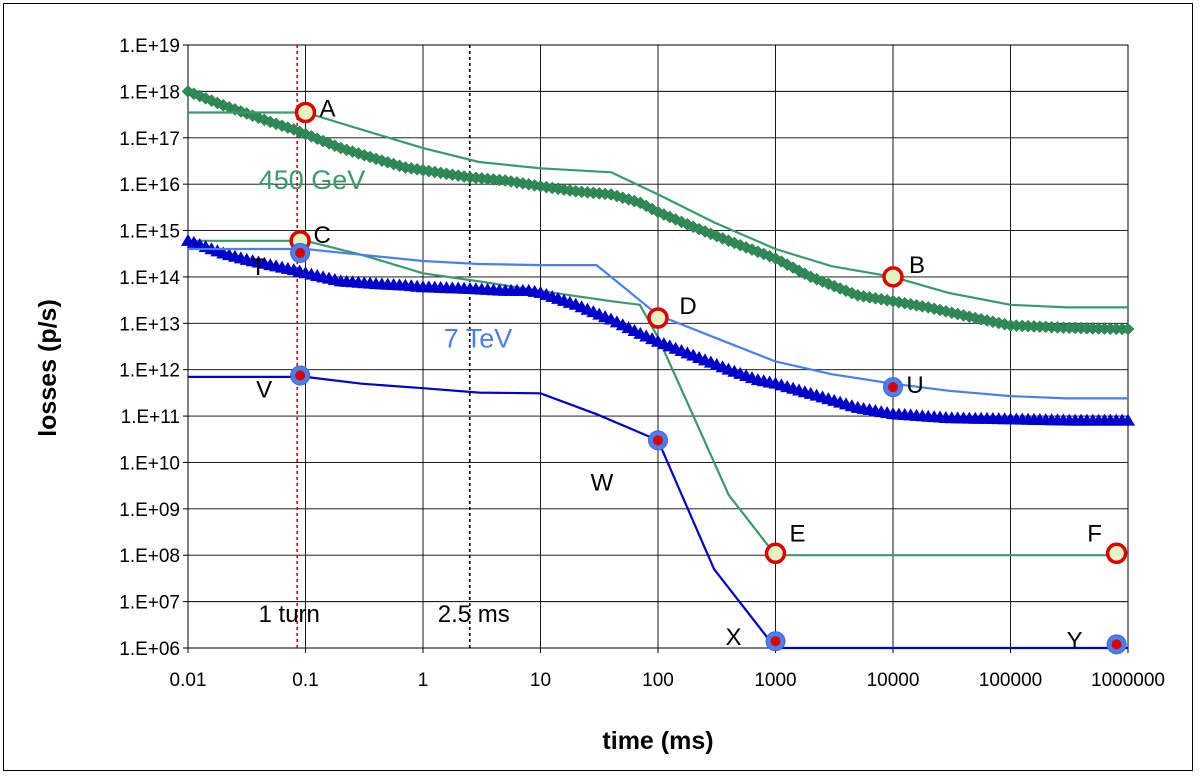 The height and width of the screenshot is (776, 1199). What do you see at coordinates (305, 112) in the screenshot?
I see `point-marker-A` at bounding box center [305, 112].